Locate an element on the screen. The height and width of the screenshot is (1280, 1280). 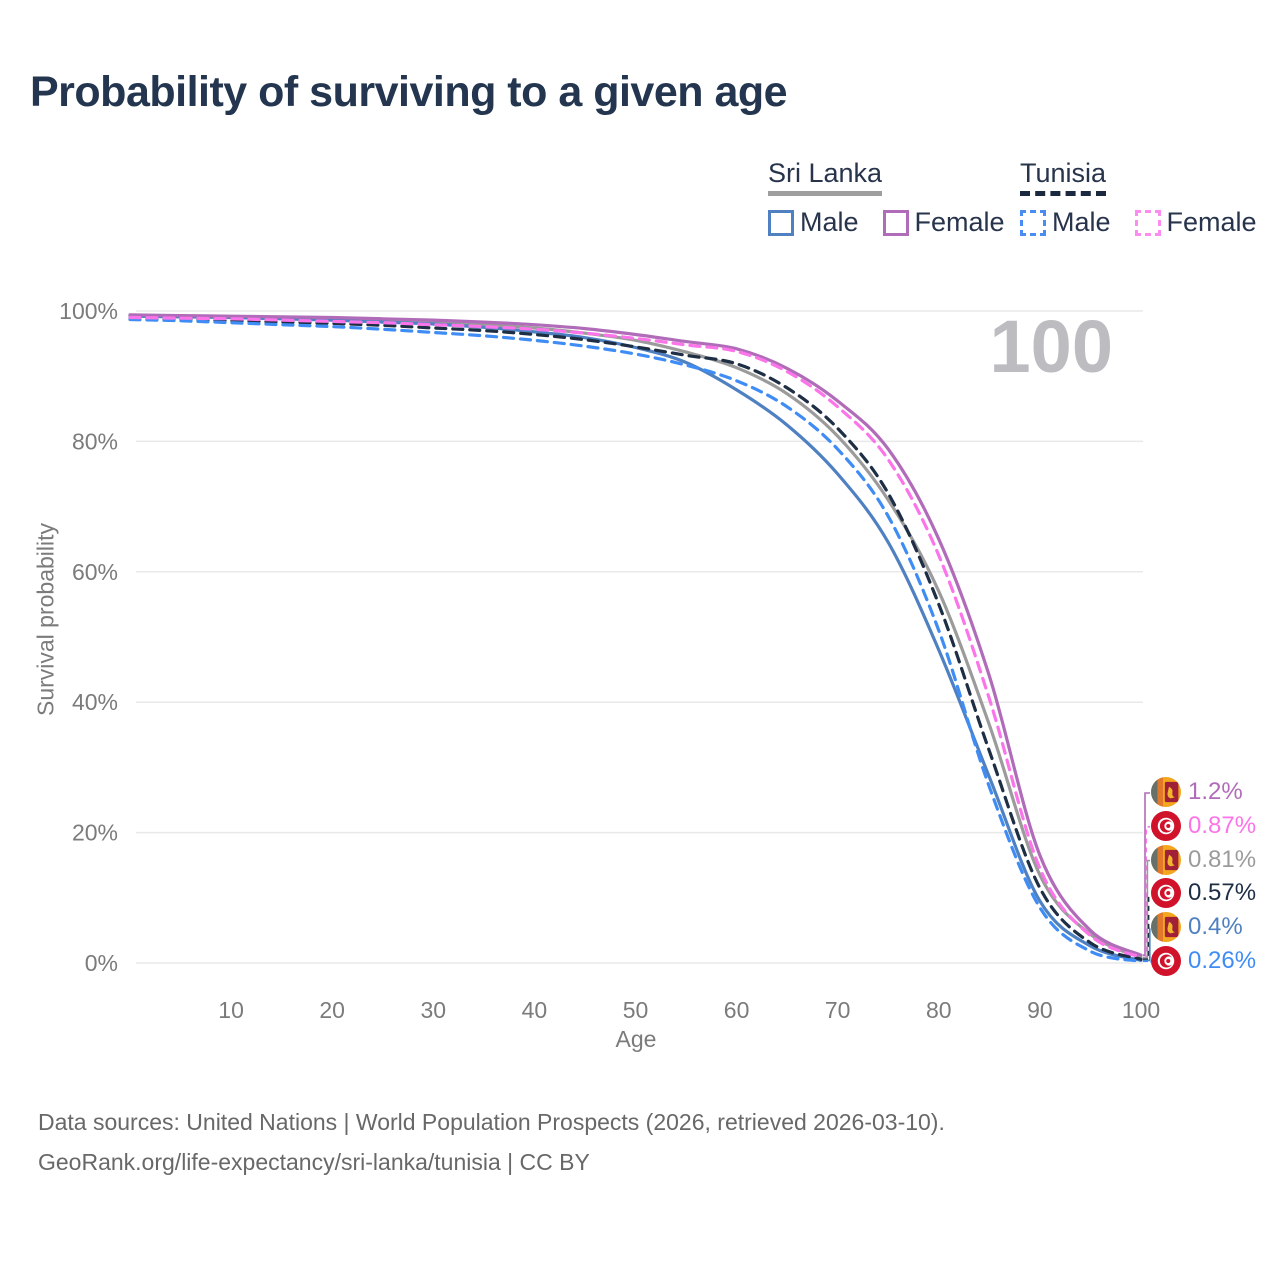
leader-line-tunisia-both-sexes is located at coordinates (1146, 927).